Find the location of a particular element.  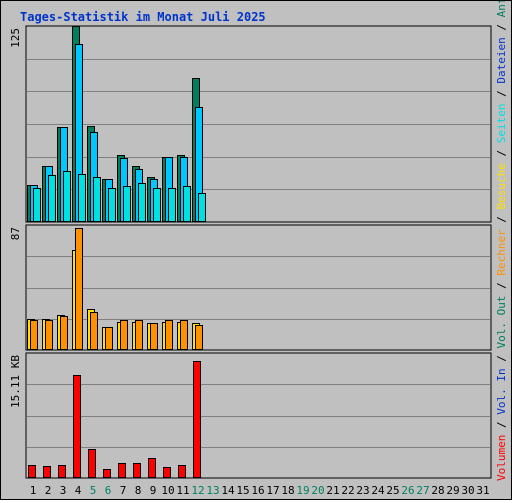

legend-entry: Anfragen is located at coordinates (501, 9).